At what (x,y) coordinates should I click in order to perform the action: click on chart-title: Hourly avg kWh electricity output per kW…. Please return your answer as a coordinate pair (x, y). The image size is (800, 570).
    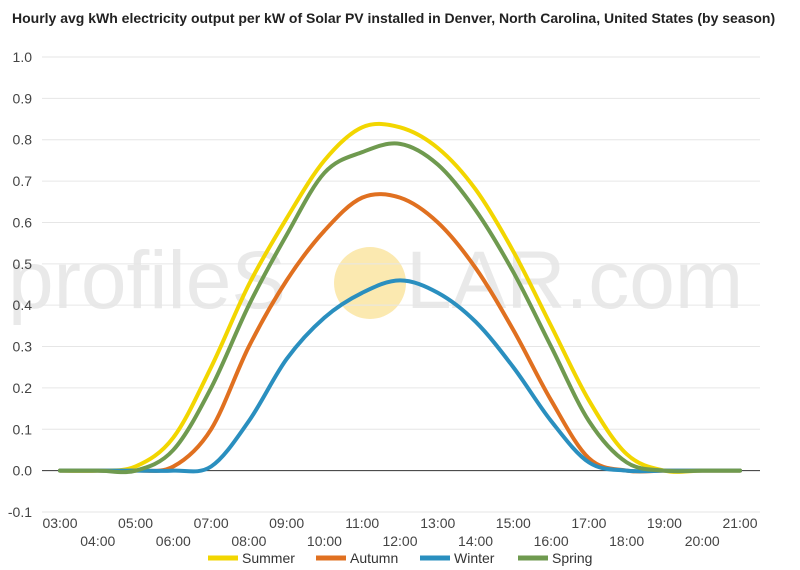
    Looking at the image, I should click on (394, 18).